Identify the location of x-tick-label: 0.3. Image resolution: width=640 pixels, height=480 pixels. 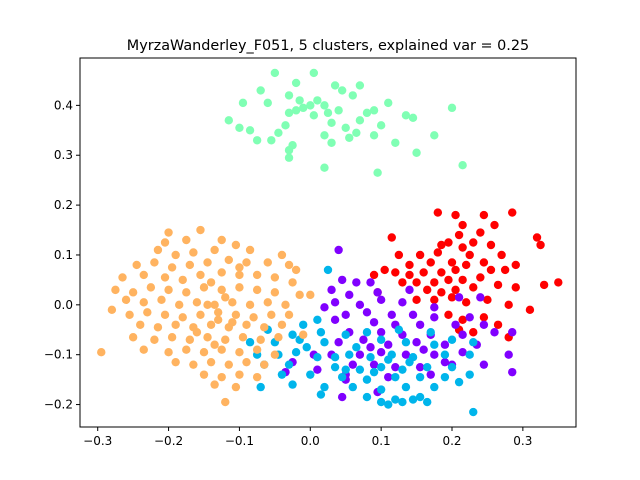
(522, 441).